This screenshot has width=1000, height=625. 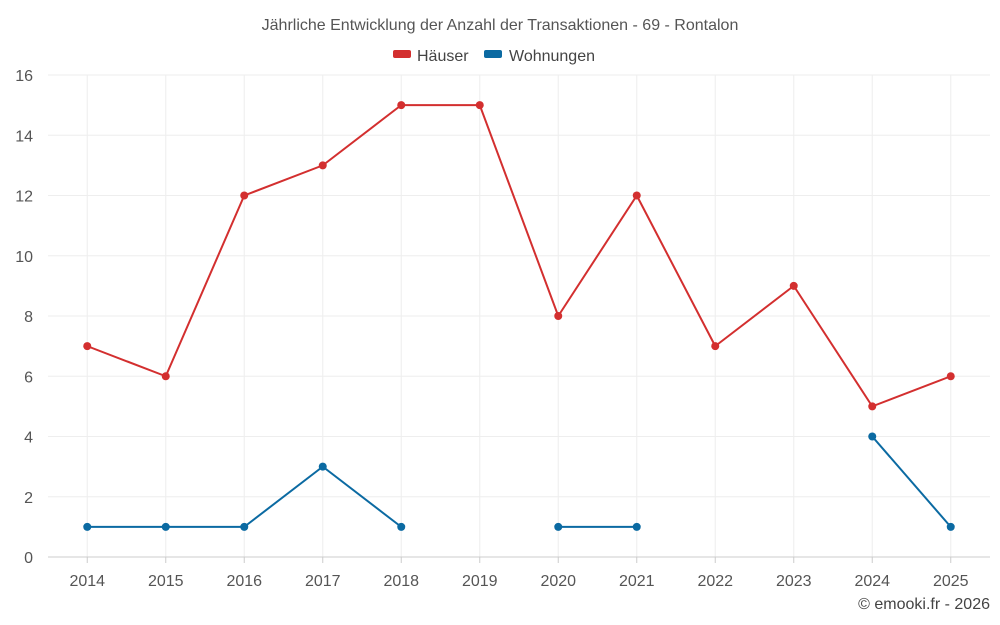 I want to click on y-tick-label: 8, so click(x=28, y=317).